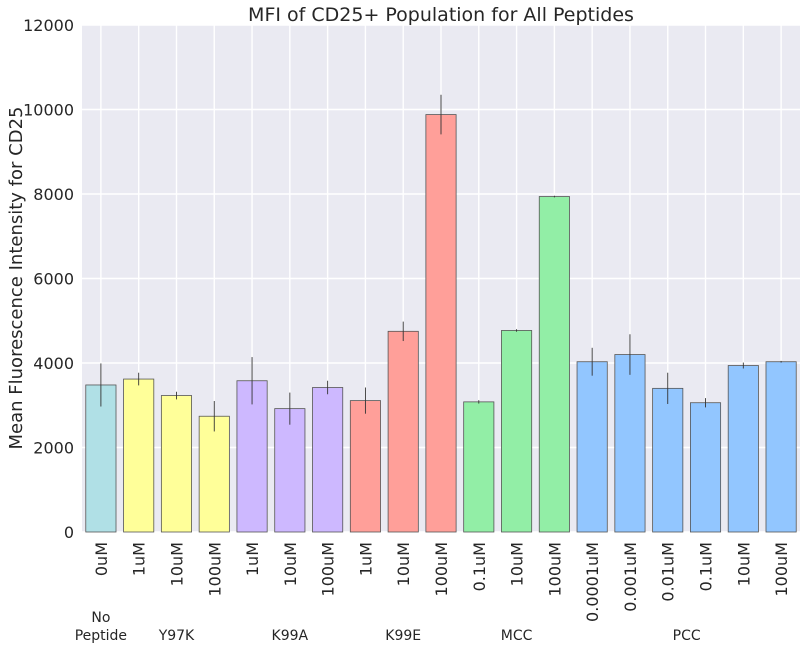 Image resolution: width=804 pixels, height=648 pixels. What do you see at coordinates (101, 636) in the screenshot?
I see `group-label: Peptide` at bounding box center [101, 636].